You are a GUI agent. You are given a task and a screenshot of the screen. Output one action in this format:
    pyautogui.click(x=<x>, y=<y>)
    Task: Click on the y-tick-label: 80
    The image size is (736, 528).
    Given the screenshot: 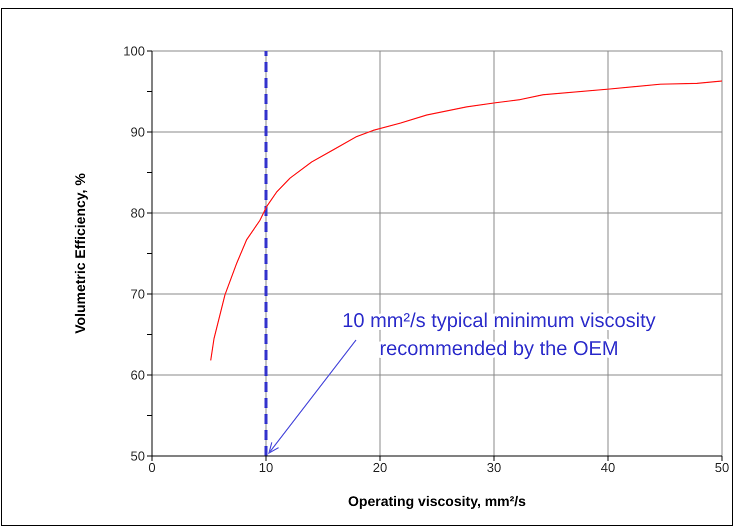 What is the action you would take?
    pyautogui.click(x=137, y=213)
    